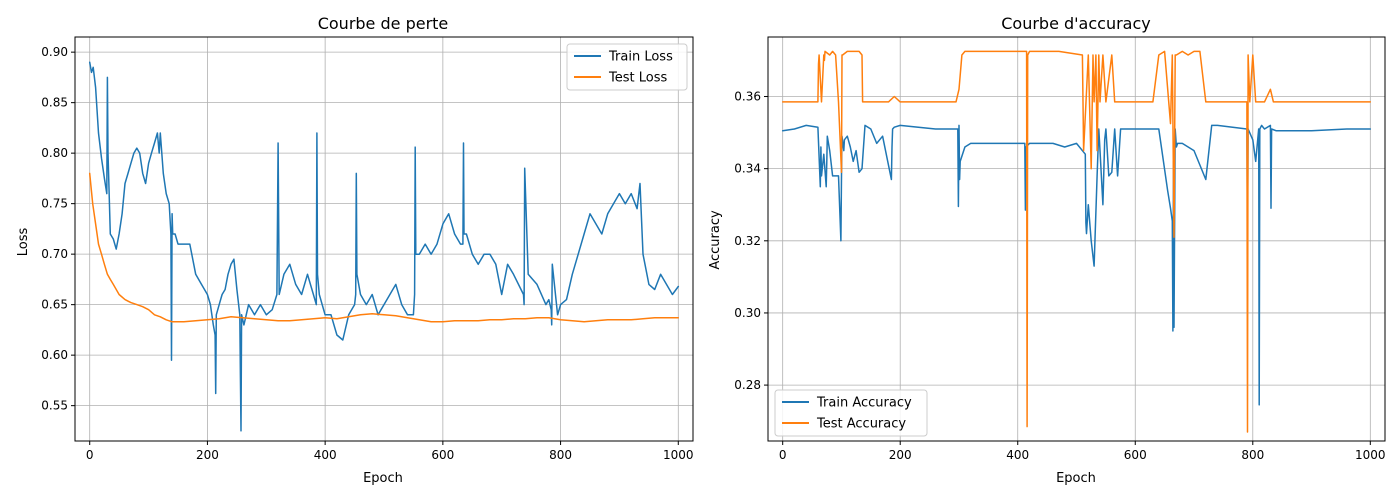  I want to click on accuracy-ytick-label: 0.32, so click(747, 241).